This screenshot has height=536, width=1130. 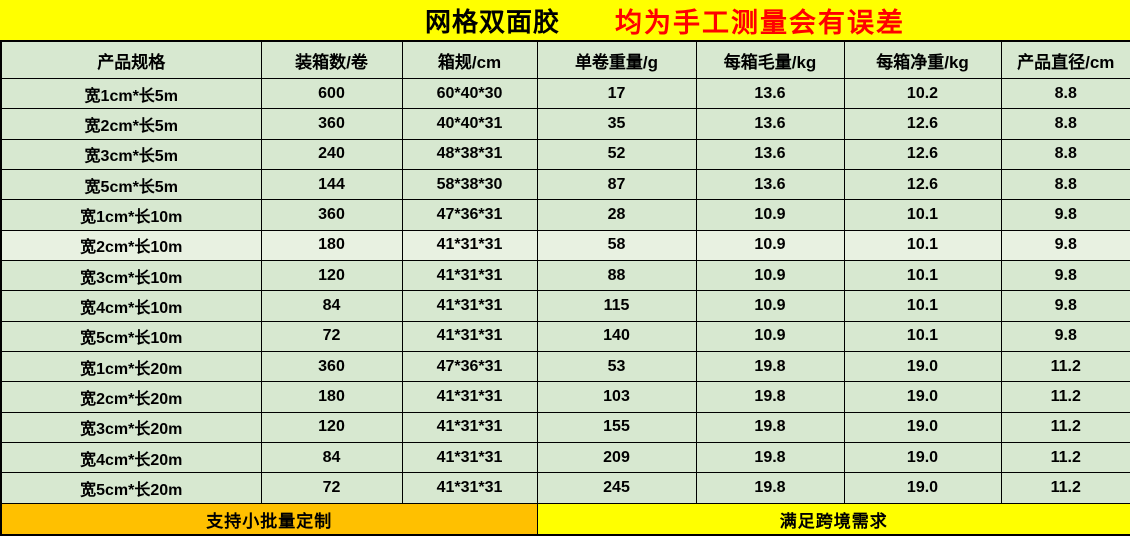 What do you see at coordinates (922, 59) in the screenshot?
I see `column-header-net-weight: 每箱净重/kg` at bounding box center [922, 59].